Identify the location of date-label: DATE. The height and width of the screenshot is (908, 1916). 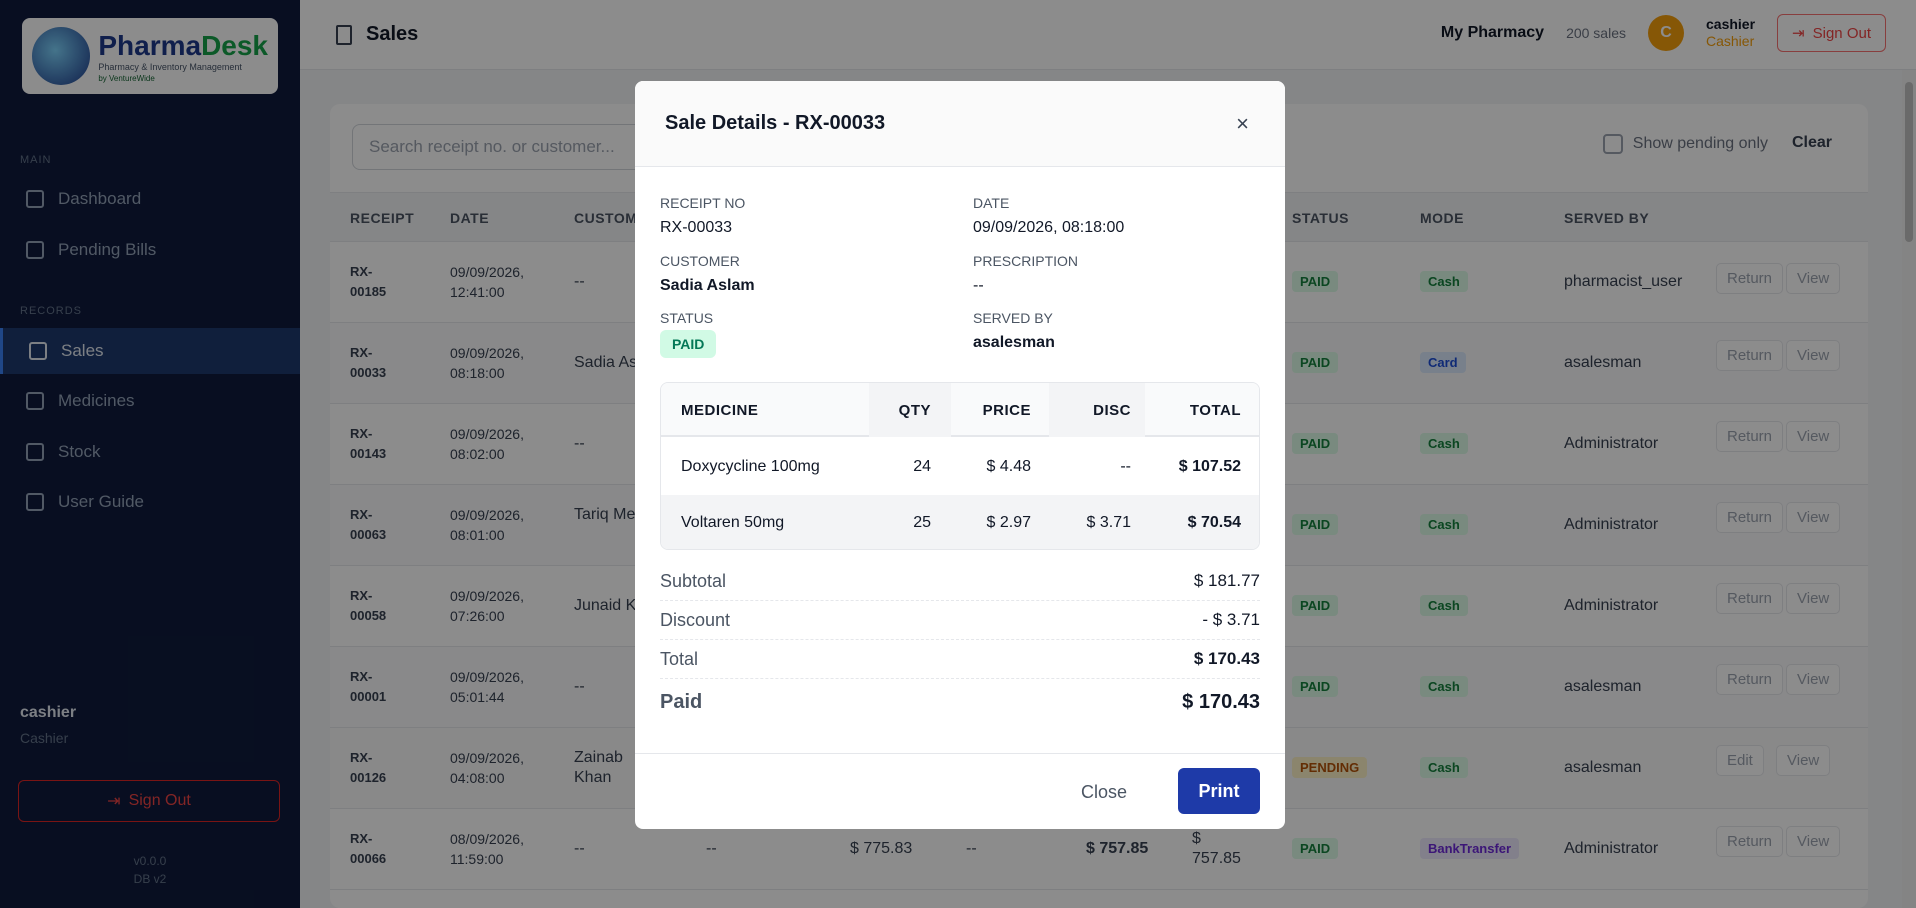
(991, 203).